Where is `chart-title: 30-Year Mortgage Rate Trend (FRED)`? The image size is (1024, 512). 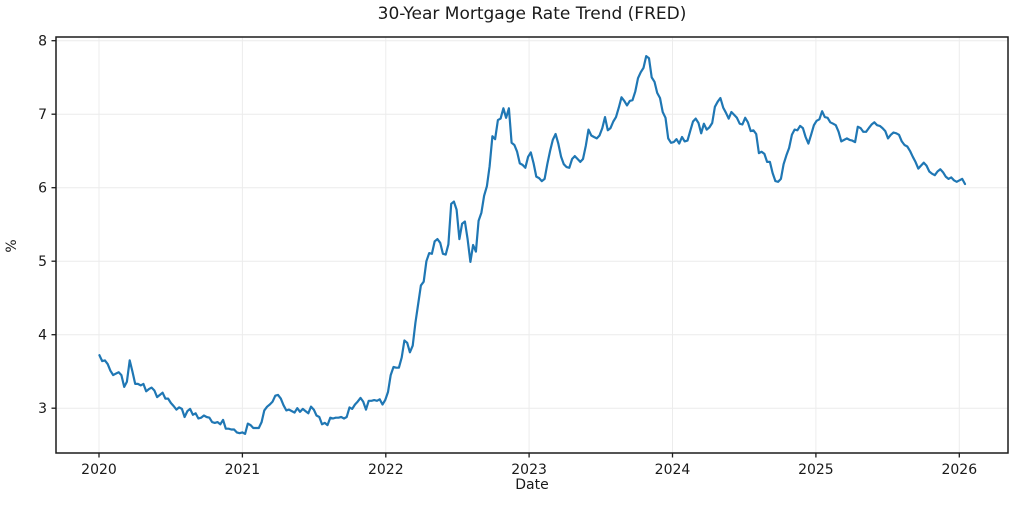
chart-title: 30-Year Mortgage Rate Trend (FRED) is located at coordinates (532, 14).